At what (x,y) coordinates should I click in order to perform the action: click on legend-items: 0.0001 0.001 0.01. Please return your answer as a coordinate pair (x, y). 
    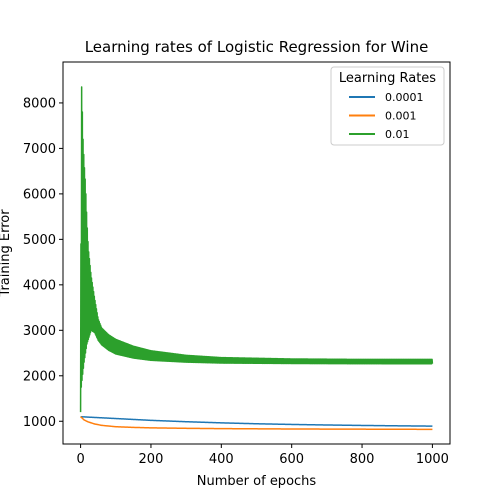
    Looking at the image, I should click on (386, 116).